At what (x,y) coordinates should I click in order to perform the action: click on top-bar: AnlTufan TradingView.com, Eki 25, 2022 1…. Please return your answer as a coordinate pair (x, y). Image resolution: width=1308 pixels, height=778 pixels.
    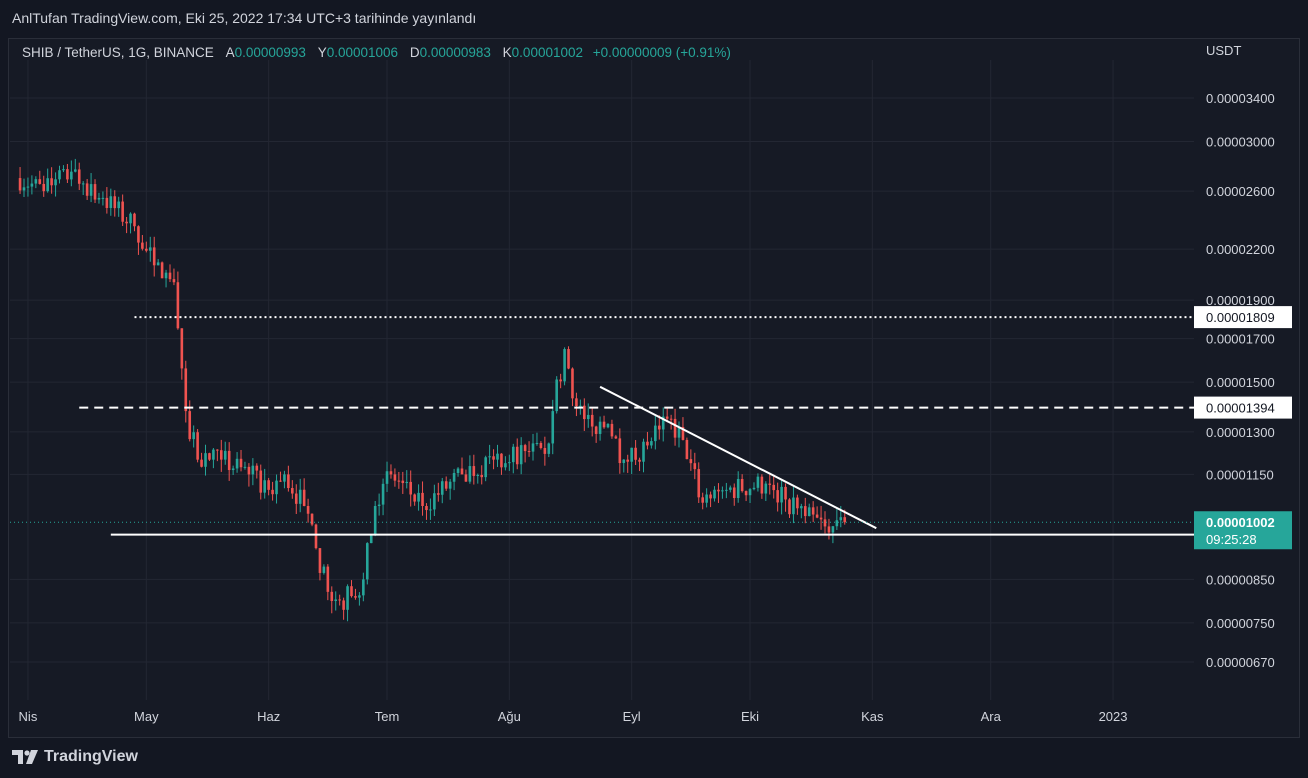
    Looking at the image, I should click on (654, 19).